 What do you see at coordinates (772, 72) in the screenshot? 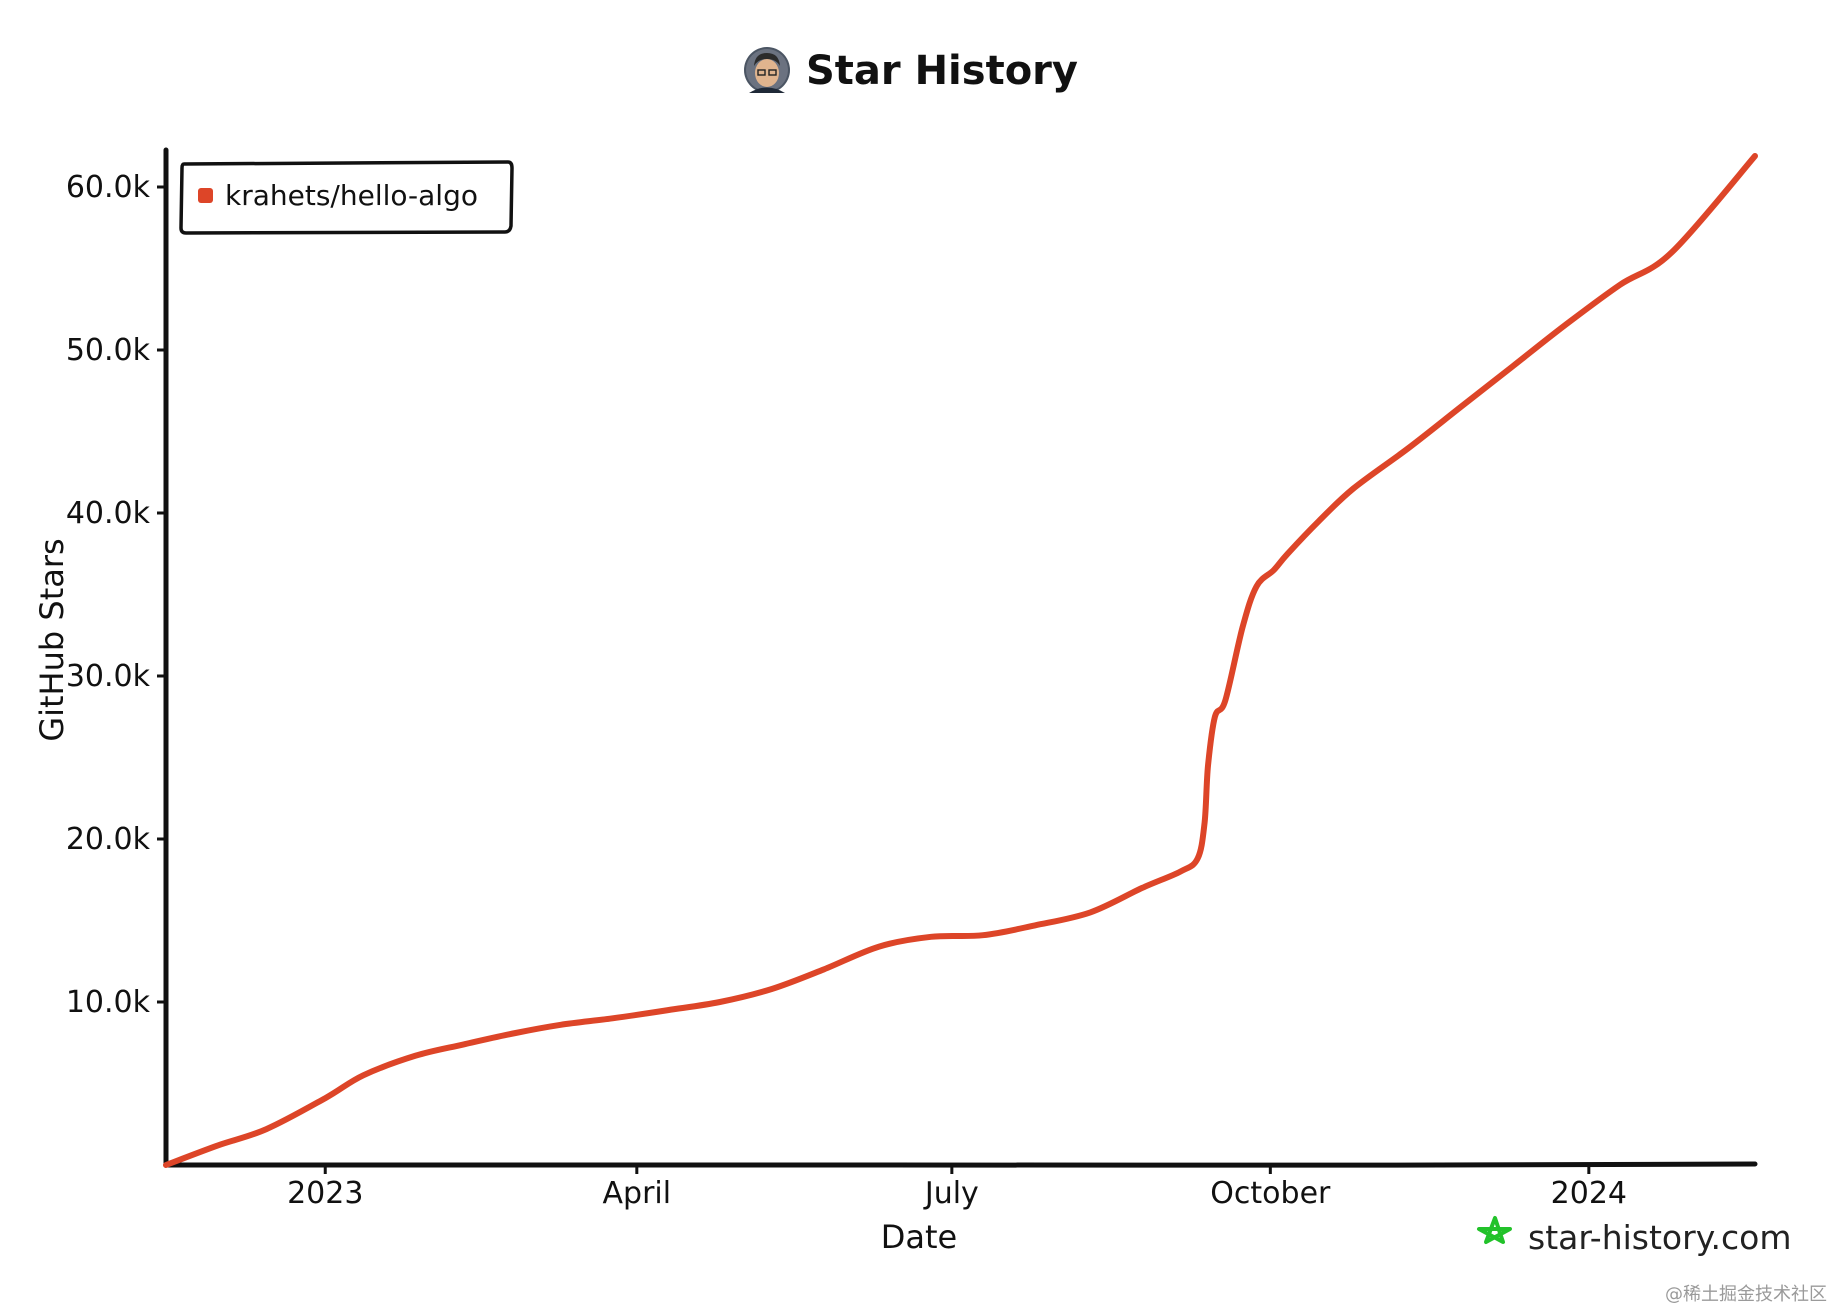
I see `avatar-glasses-right` at bounding box center [772, 72].